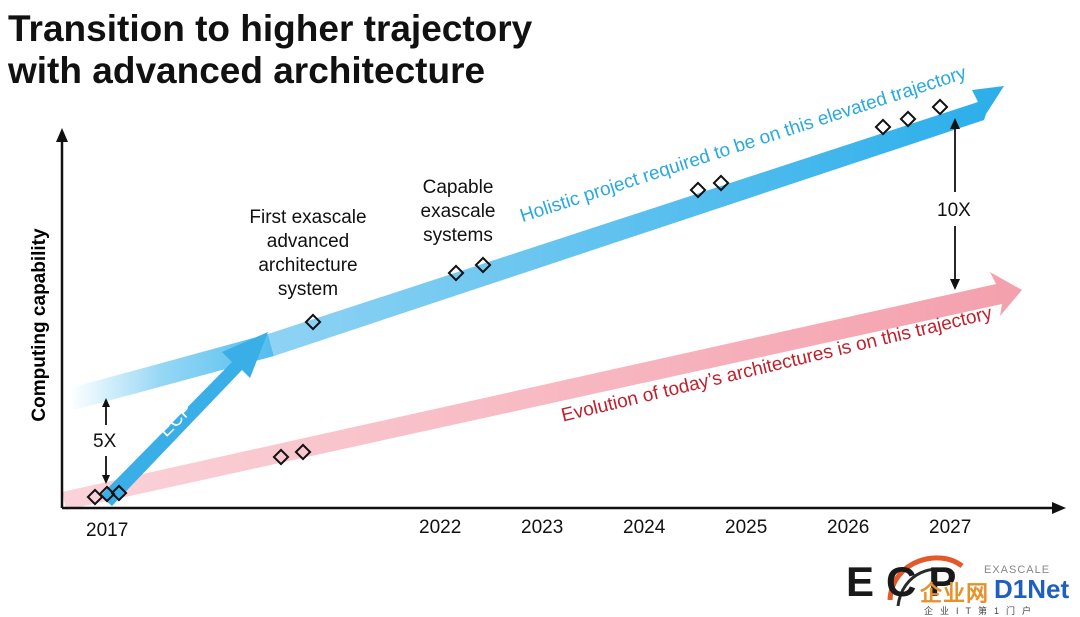 The height and width of the screenshot is (617, 1080). Describe the element at coordinates (955, 123) in the screenshot. I see `ten-x-arrowhead-up` at that location.